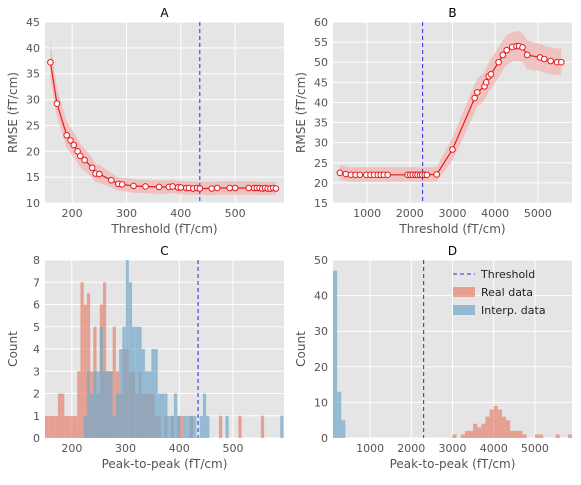  Describe the element at coordinates (513, 310) in the screenshot. I see `legend-label: Interp. data` at that location.